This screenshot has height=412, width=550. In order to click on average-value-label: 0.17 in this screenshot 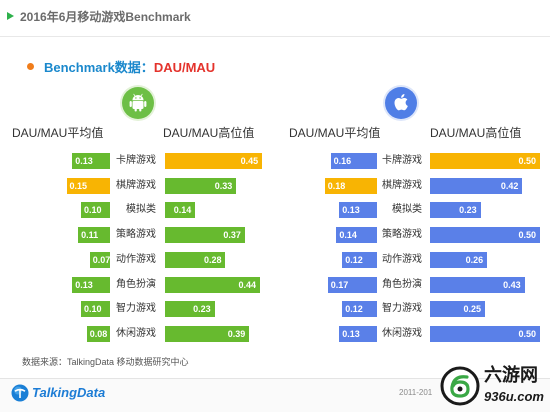, I will do `click(339, 284)`.